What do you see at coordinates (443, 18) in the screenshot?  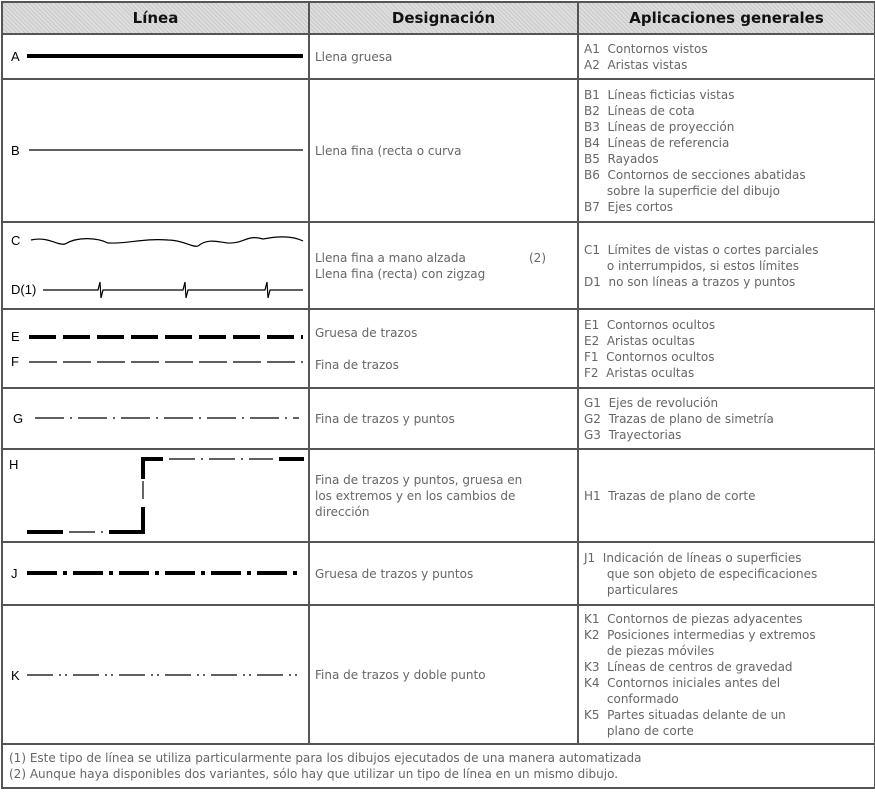 I see `header-designacion: Designación` at bounding box center [443, 18].